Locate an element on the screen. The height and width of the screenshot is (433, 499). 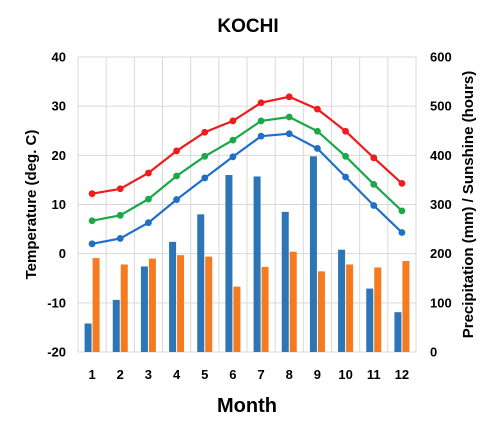
x-tick-label: 11 is located at coordinates (374, 374).